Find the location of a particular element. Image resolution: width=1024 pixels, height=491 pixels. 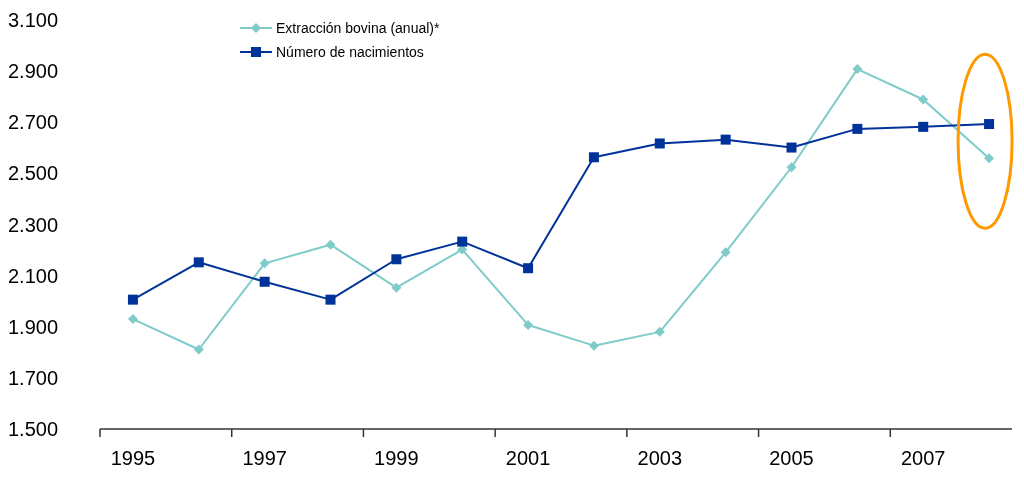

y-tick-label: 1.500 is located at coordinates (33, 429).